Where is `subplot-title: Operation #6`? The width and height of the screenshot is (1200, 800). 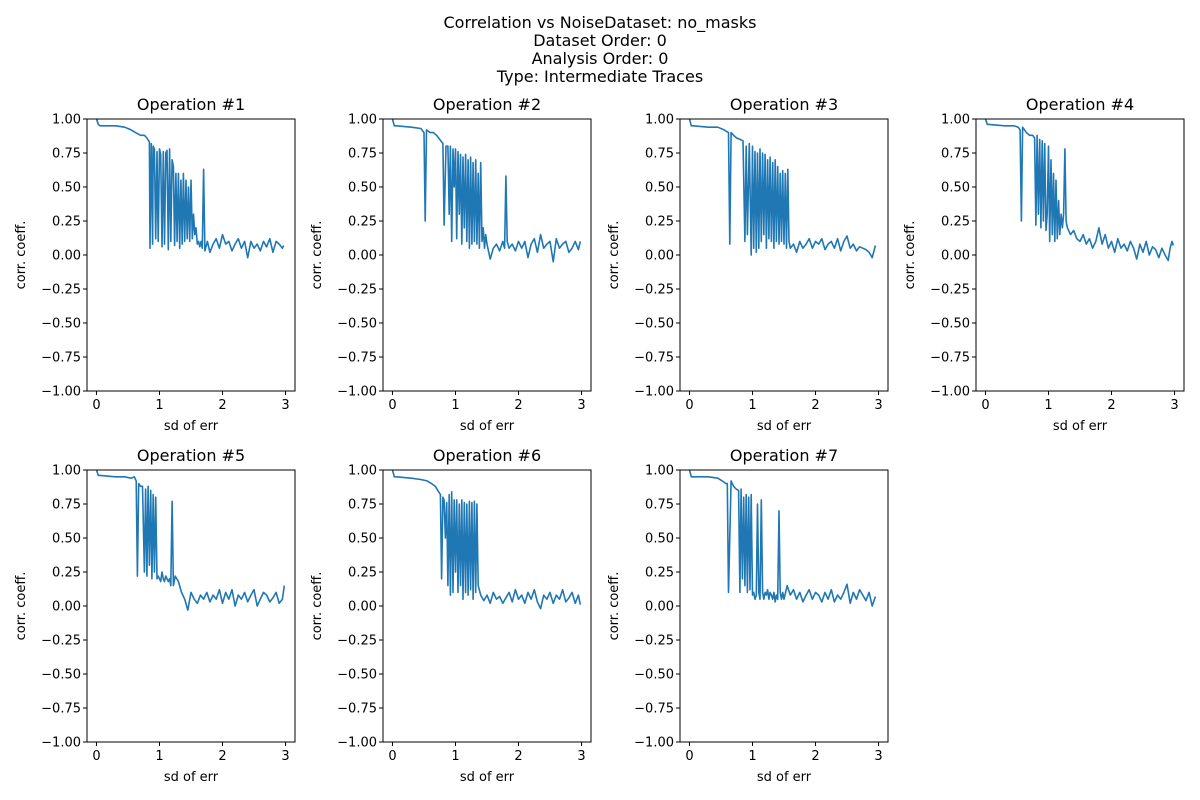
subplot-title: Operation #6 is located at coordinates (487, 455).